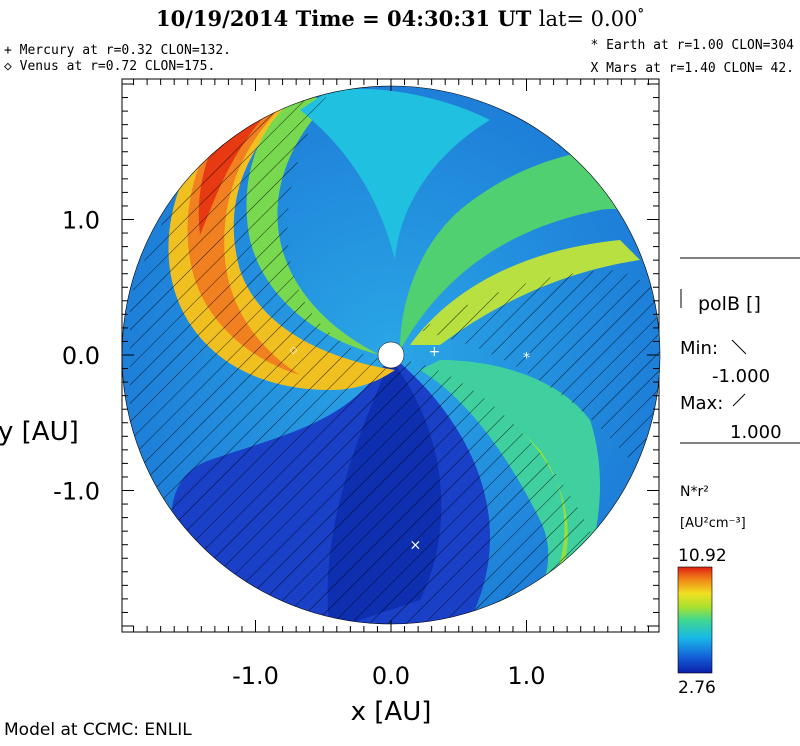  I want to click on x-tick-label: -1.0, so click(255, 676).